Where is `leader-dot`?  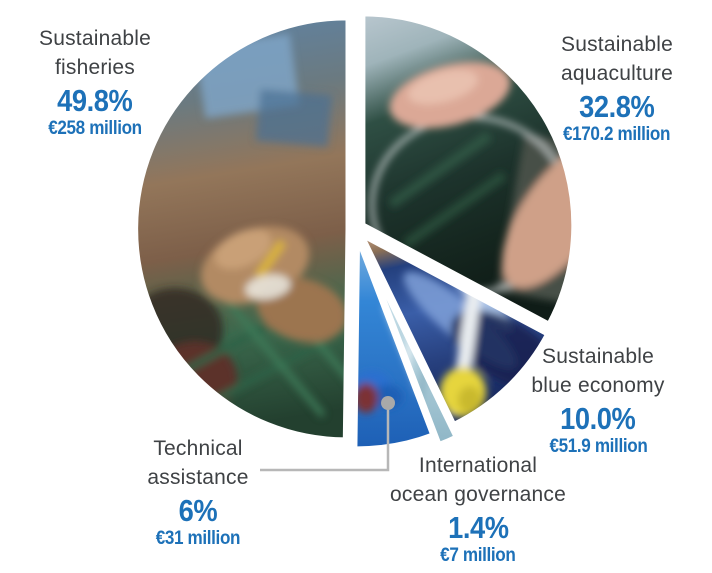 leader-dot is located at coordinates (388, 403).